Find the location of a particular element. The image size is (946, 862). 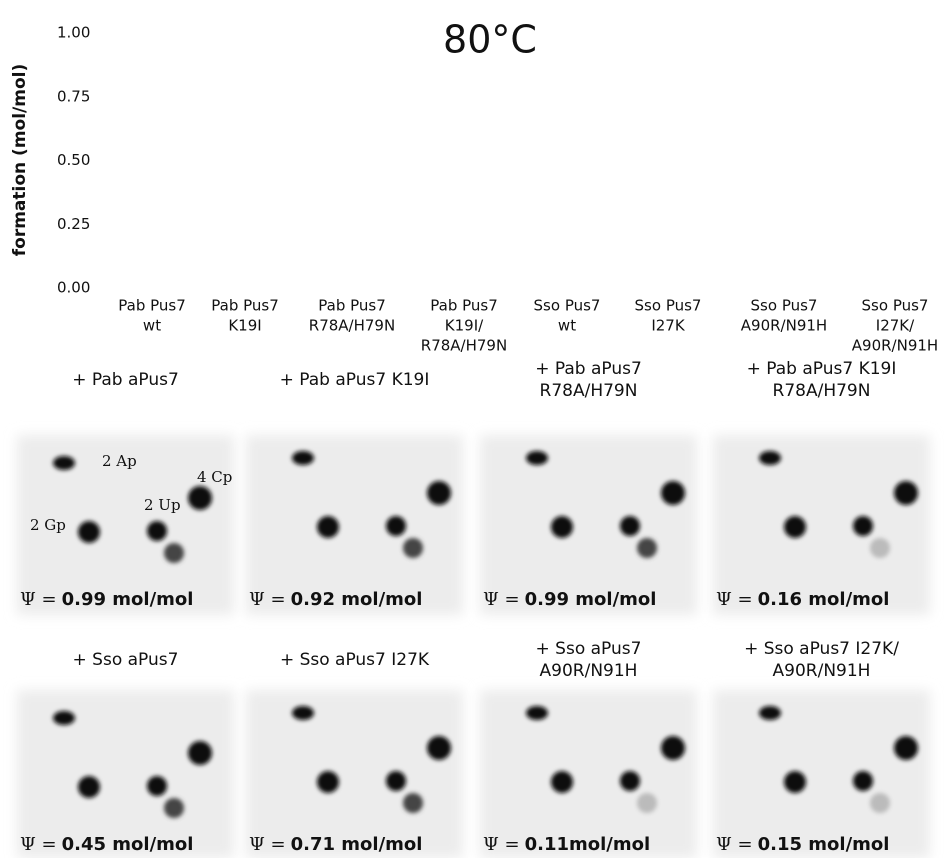

panel-title: + Pab aPus7 is located at coordinates (588, 369).